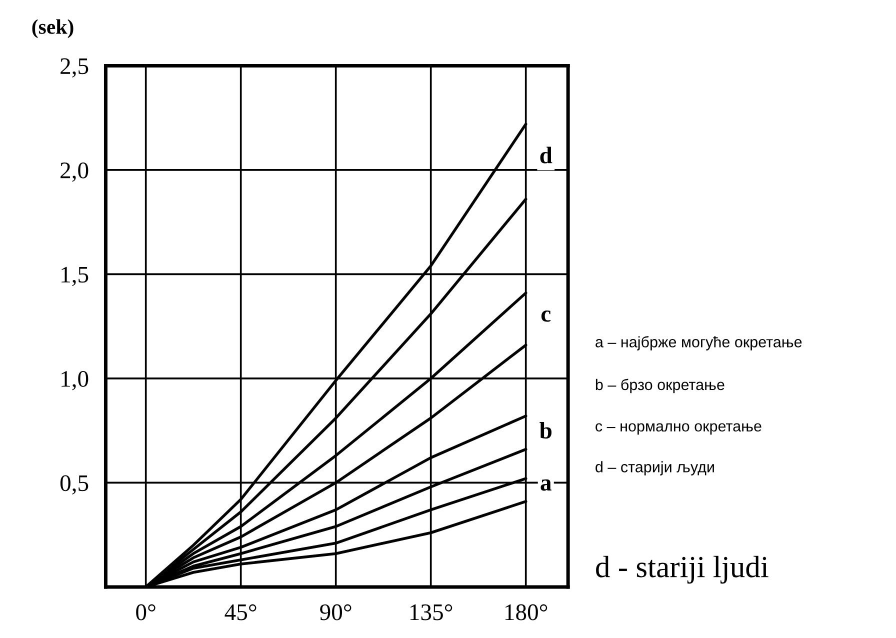 The width and height of the screenshot is (896, 638). What do you see at coordinates (660, 386) in the screenshot?
I see `text: b – брзо окретање` at bounding box center [660, 386].